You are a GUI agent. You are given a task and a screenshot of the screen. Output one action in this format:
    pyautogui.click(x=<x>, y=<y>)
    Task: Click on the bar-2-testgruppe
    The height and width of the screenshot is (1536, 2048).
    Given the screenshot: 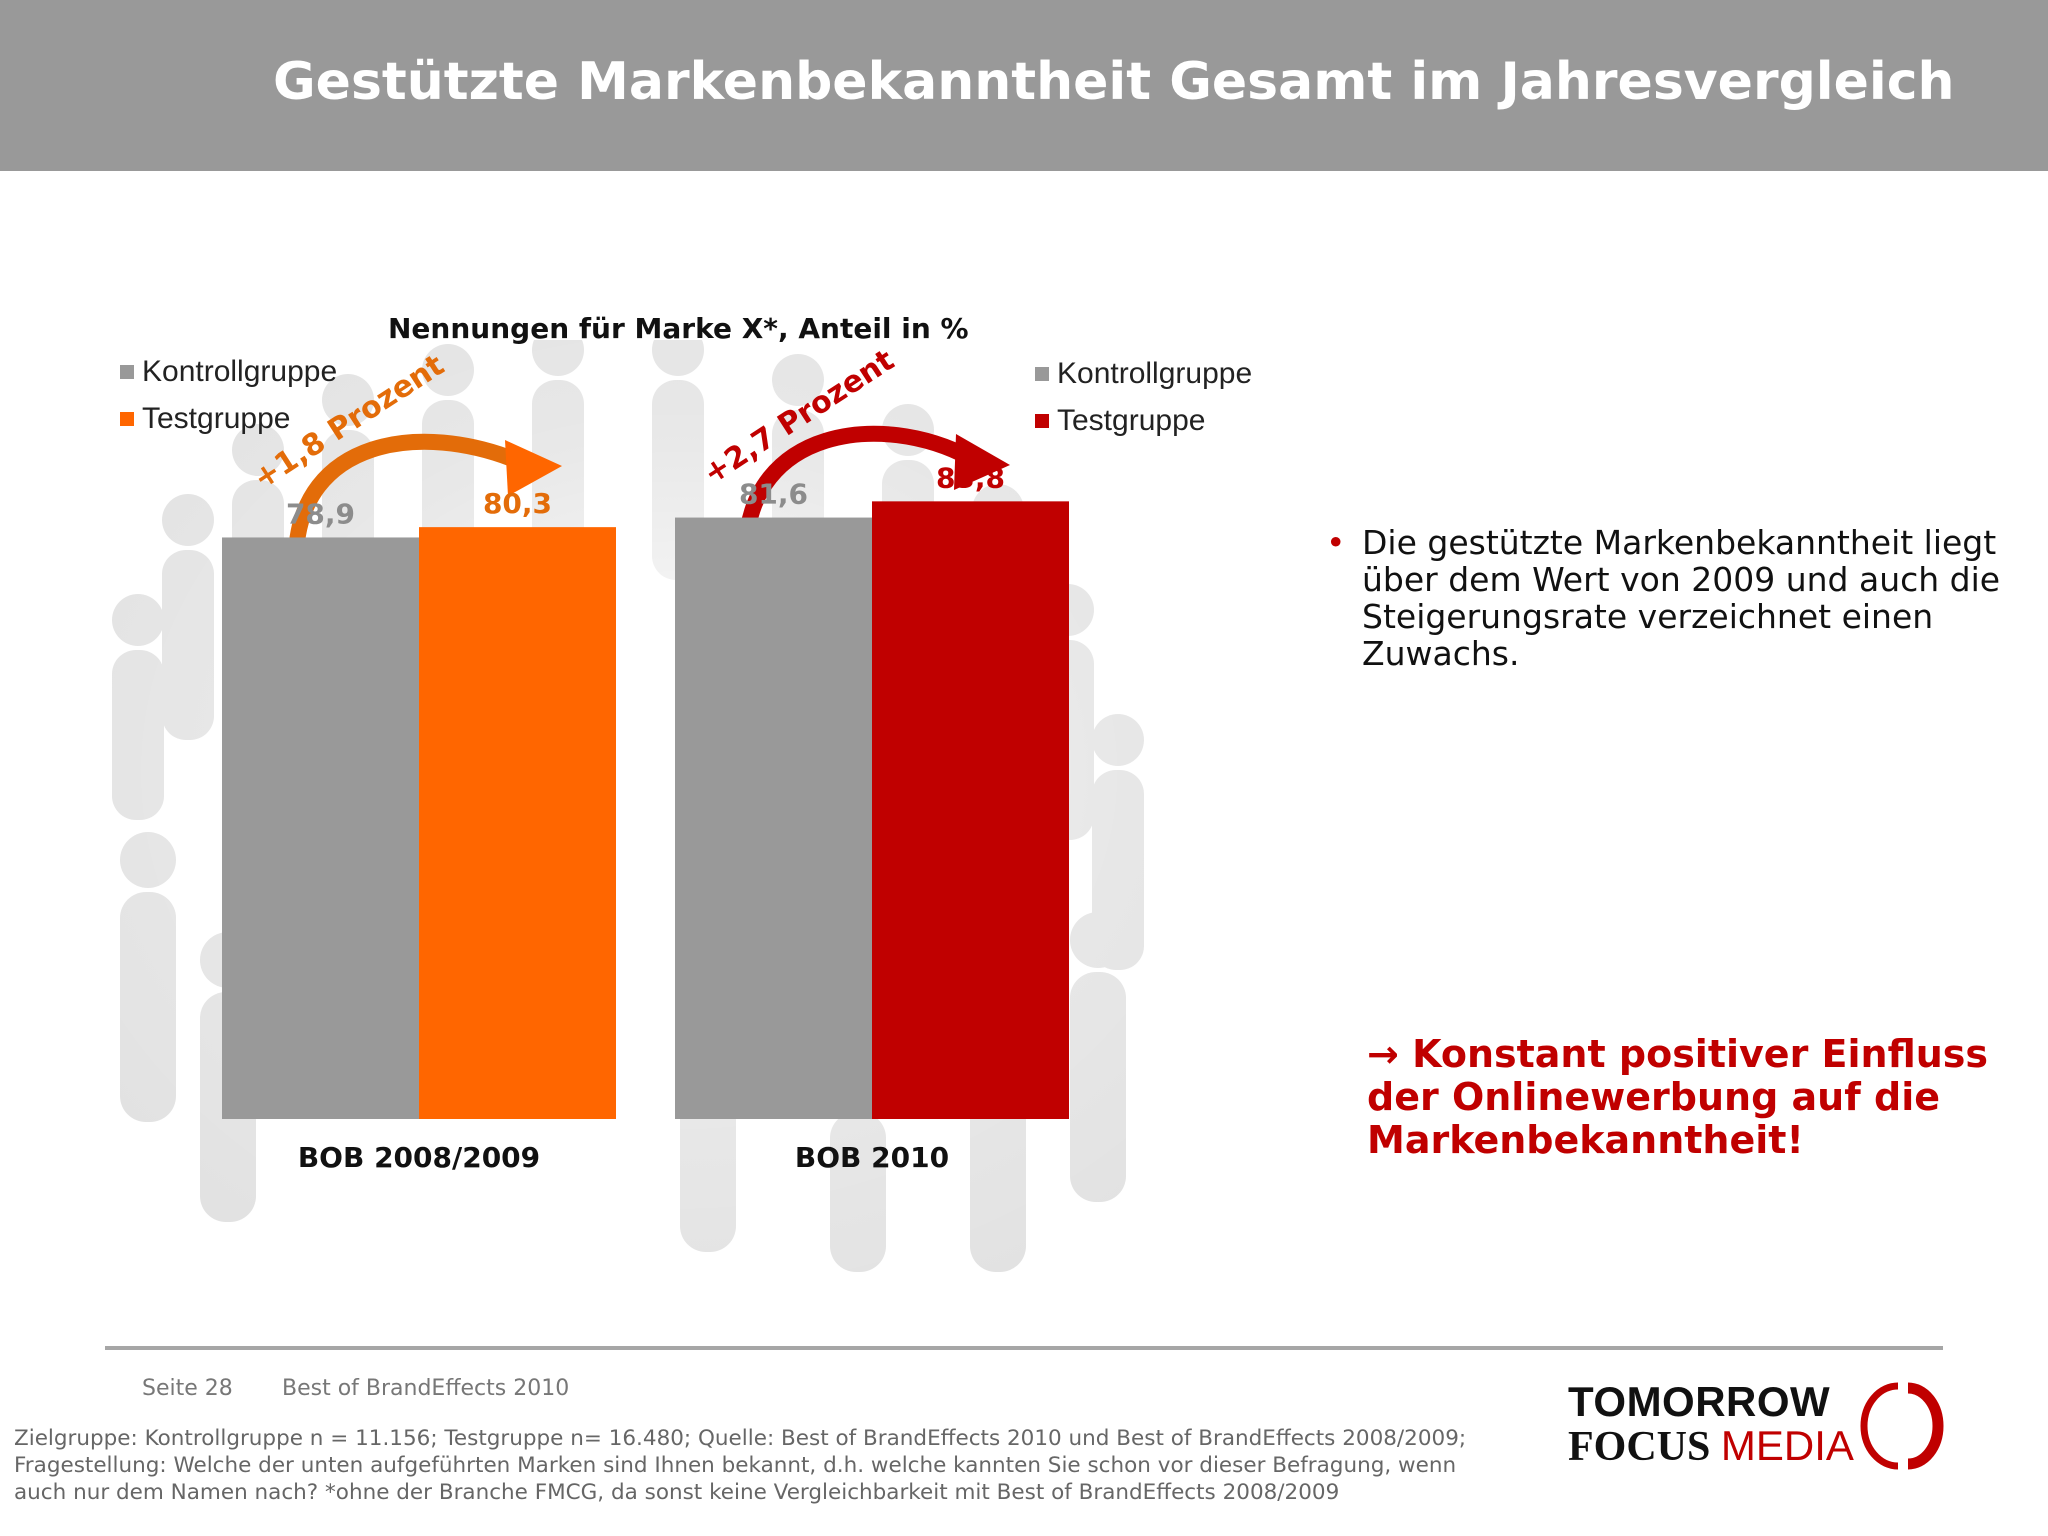 What is the action you would take?
    pyautogui.click(x=970, y=810)
    